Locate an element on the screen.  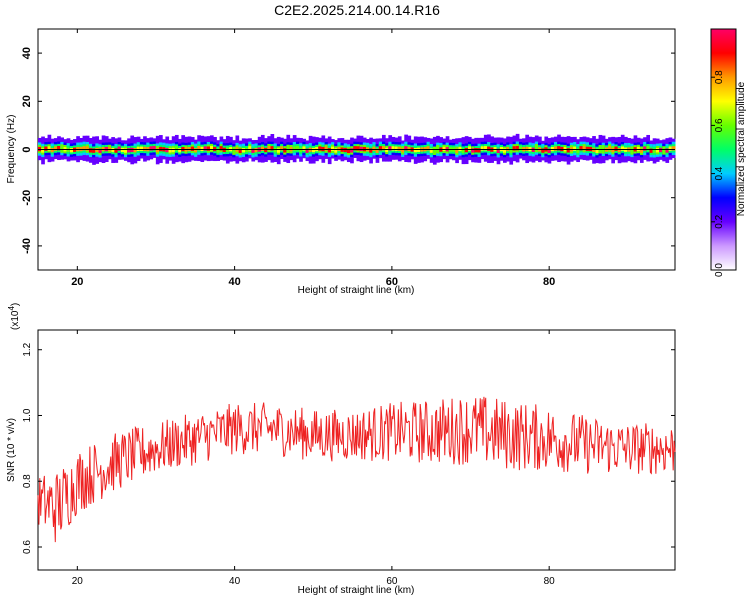
y-tick-label: 1.2 is located at coordinates (27, 349).